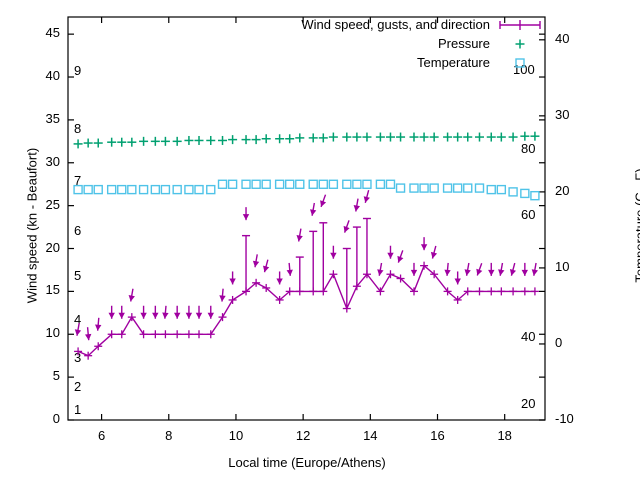 Image resolution: width=640 pixels, height=480 pixels. Describe the element at coordinates (169, 435) in the screenshot. I see `x-tick-label: 8` at that location.